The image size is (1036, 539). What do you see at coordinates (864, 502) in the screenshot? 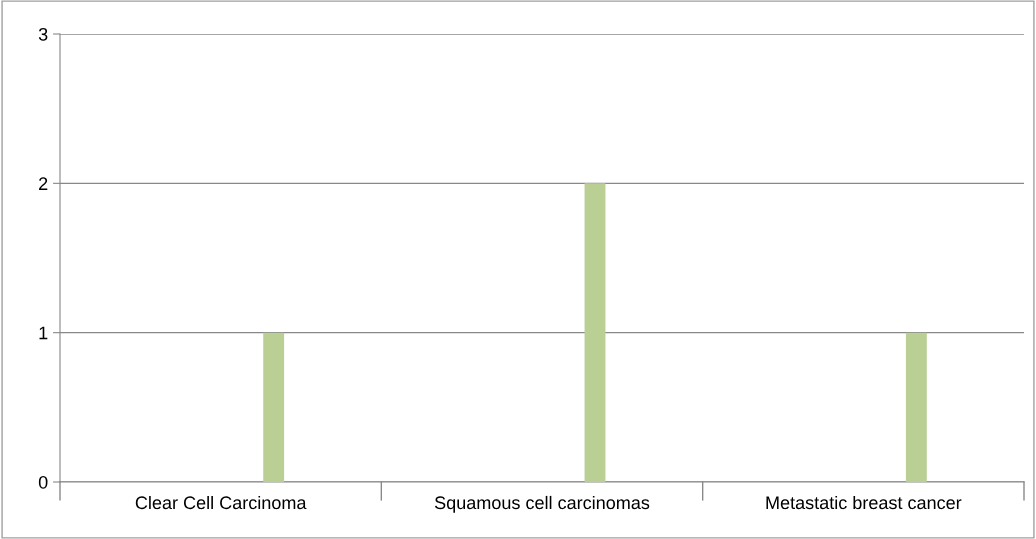
I see `x-tick-label: Metastatic breast cancer` at bounding box center [864, 502].